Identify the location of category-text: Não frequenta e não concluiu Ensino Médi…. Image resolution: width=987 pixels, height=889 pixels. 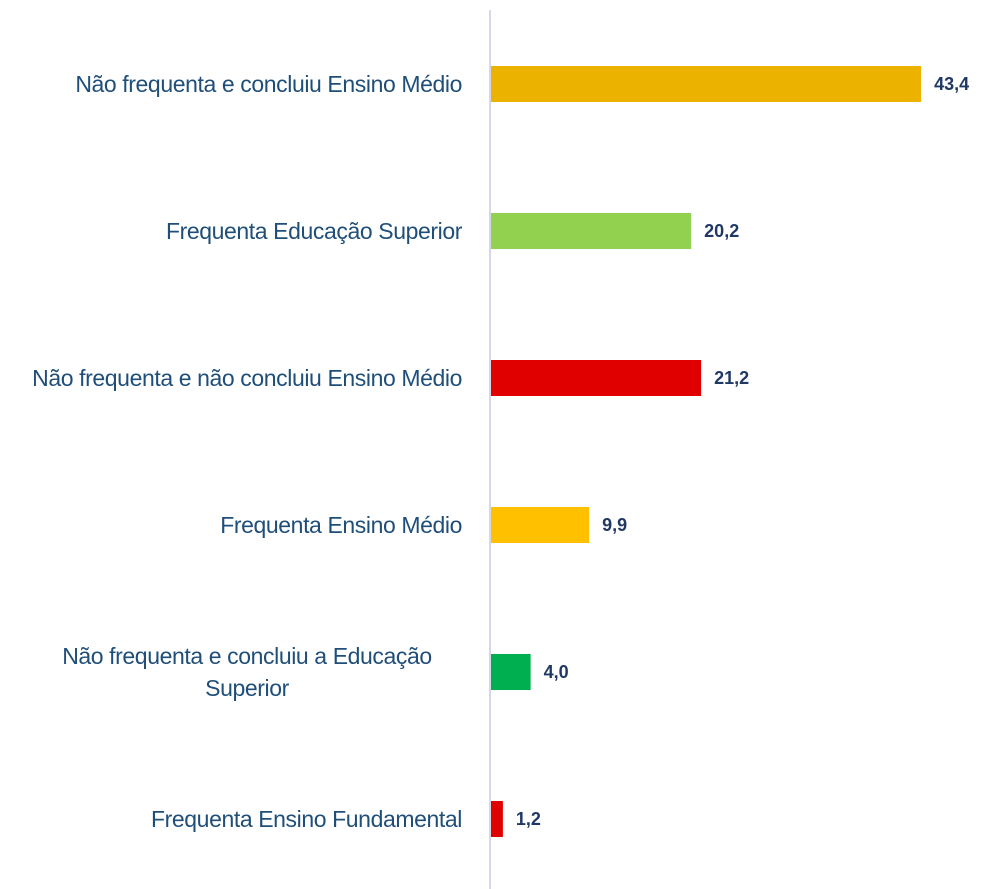
(247, 378).